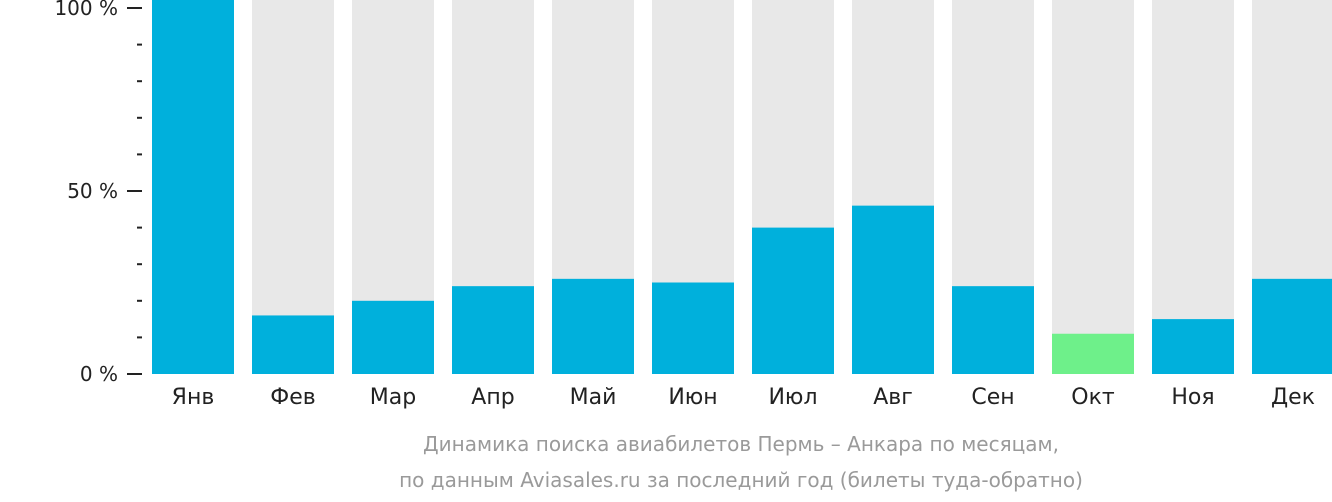 This screenshot has width=1332, height=502. What do you see at coordinates (1293, 397) in the screenshot?
I see `x-category-label: Дек` at bounding box center [1293, 397].